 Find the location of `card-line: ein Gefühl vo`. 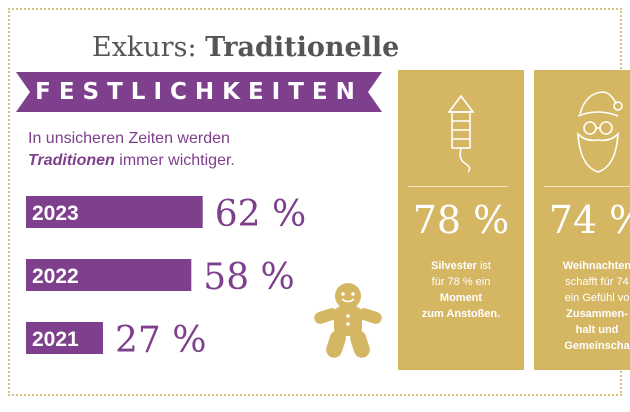

card-line: ein Gefühl vo is located at coordinates (597, 298).